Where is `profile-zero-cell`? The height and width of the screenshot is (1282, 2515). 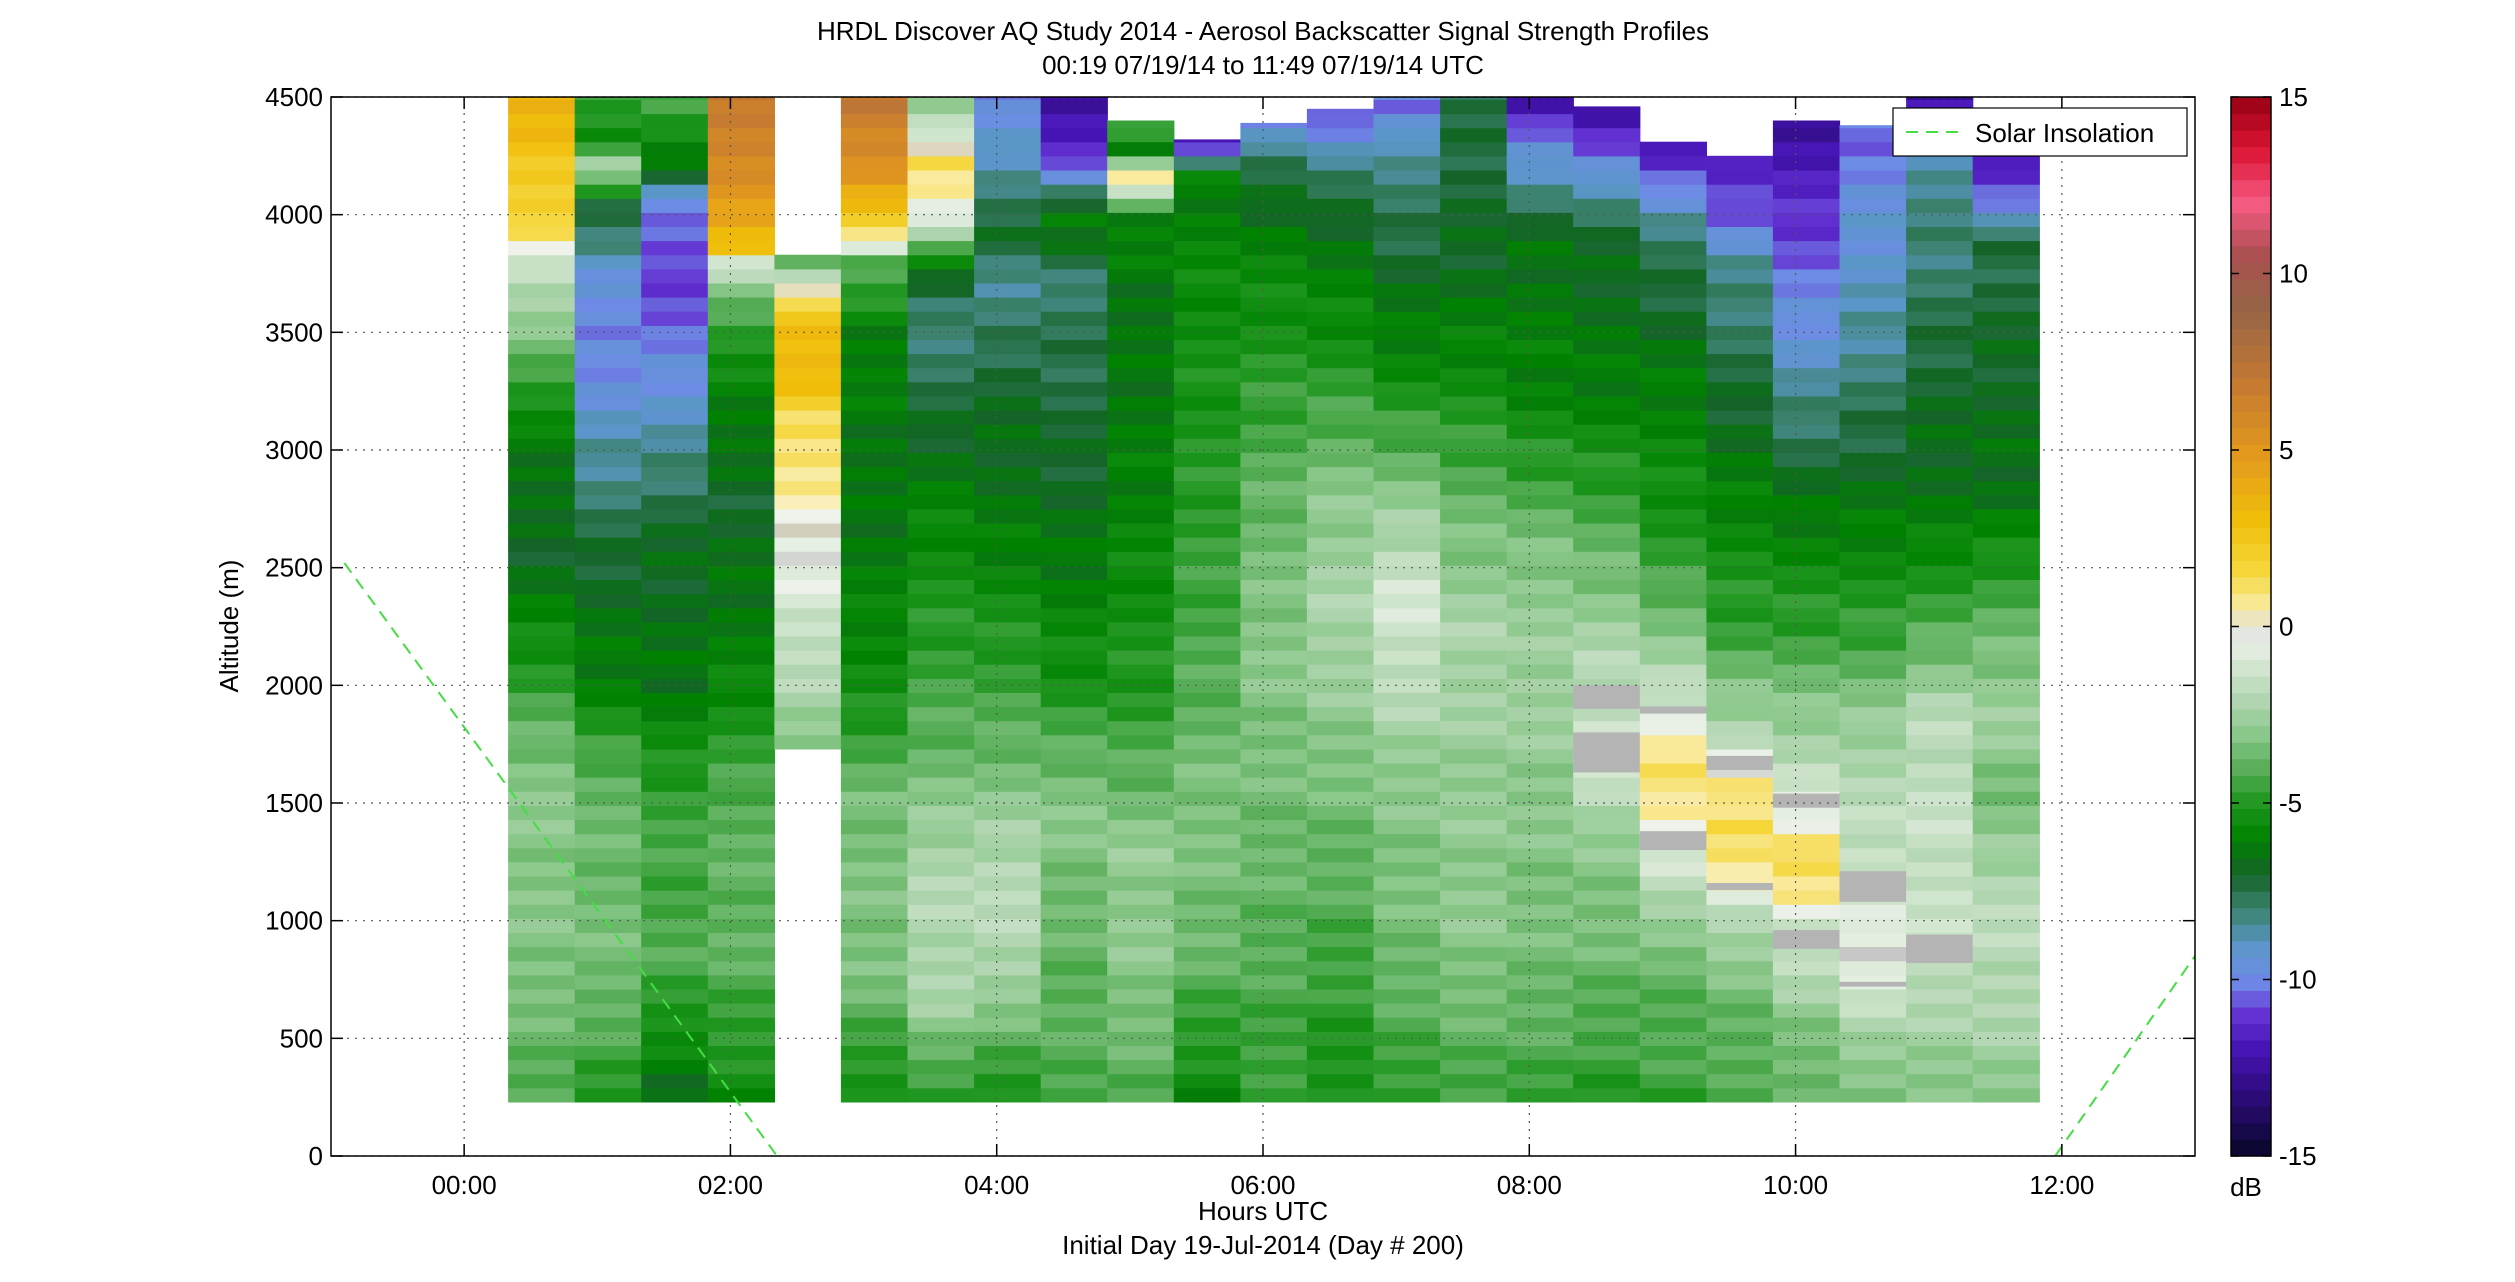 profile-zero-cell is located at coordinates (1806, 800).